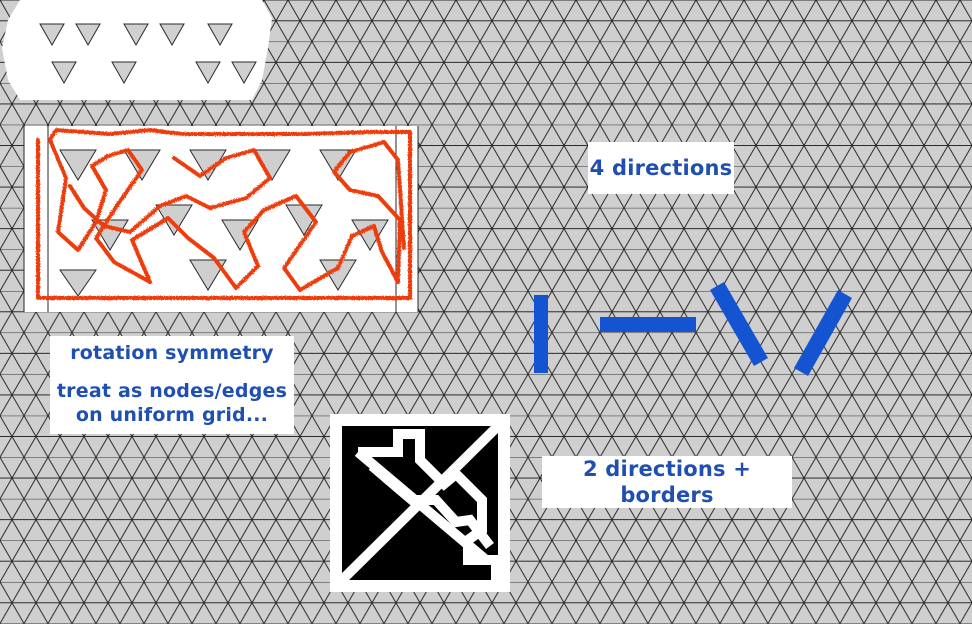 The width and height of the screenshot is (972, 624). I want to click on four-directions-text: 4 directions, so click(661, 167).